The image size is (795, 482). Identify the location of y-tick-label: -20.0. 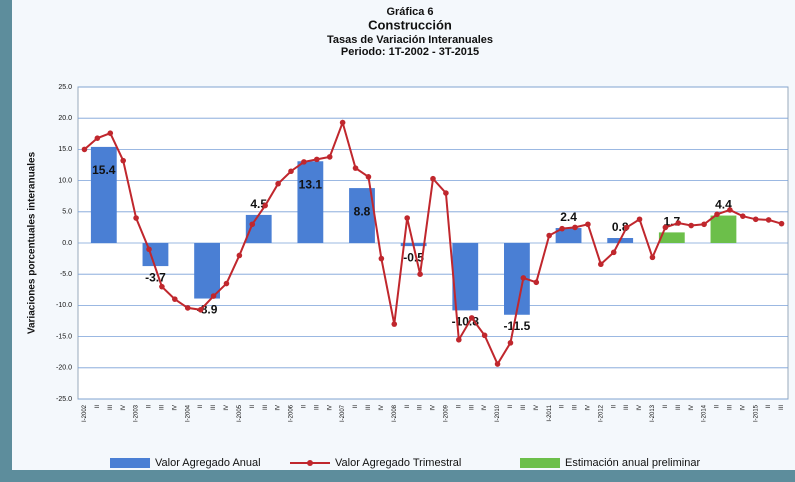
(64, 368).